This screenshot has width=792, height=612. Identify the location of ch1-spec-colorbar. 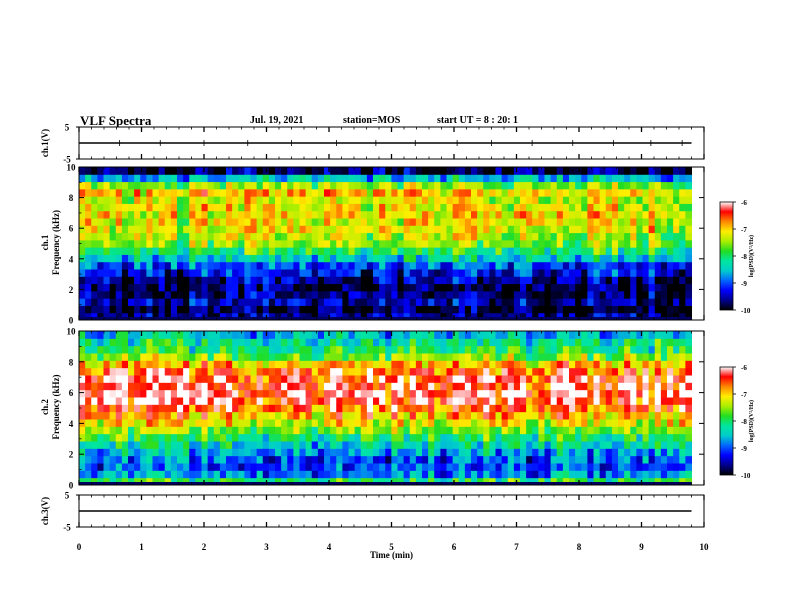
(726, 256).